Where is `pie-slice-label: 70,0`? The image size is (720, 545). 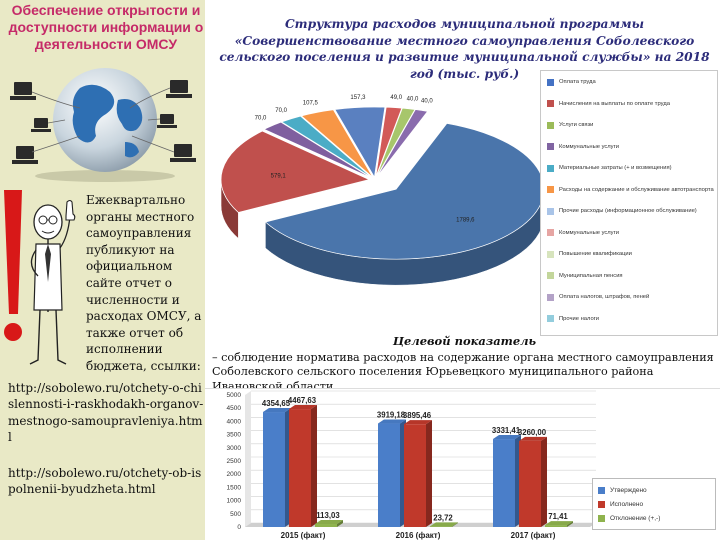 pie-slice-label: 70,0 is located at coordinates (281, 111).